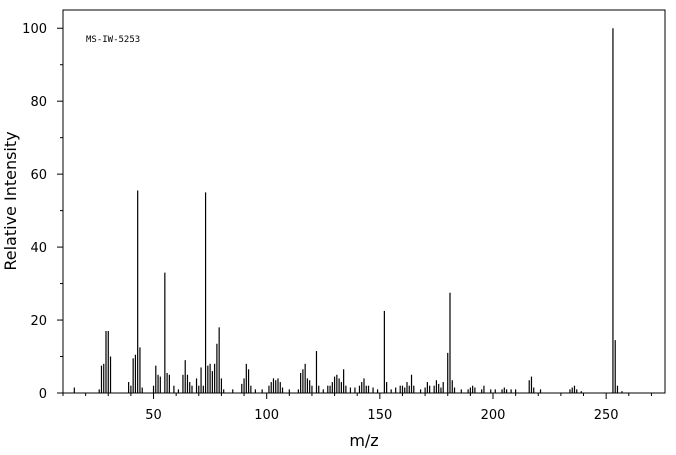  Describe the element at coordinates (493, 415) in the screenshot. I see `x-tick-label: 200` at that location.